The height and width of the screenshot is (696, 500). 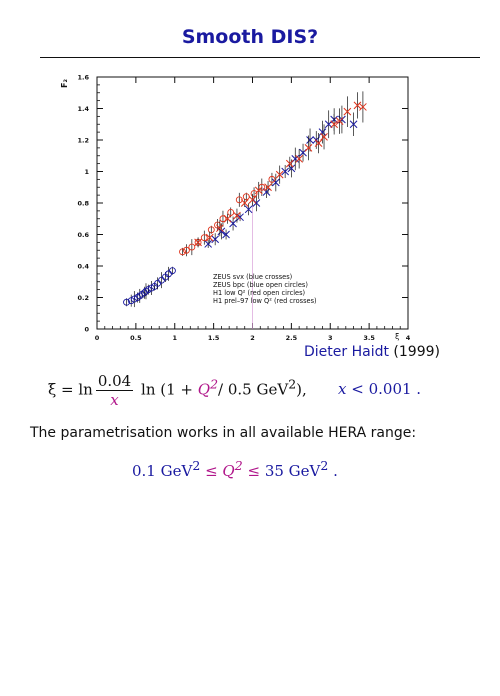 What do you see at coordinates (83, 78) in the screenshot?
I see `y-tick-label: 1.6` at bounding box center [83, 78].